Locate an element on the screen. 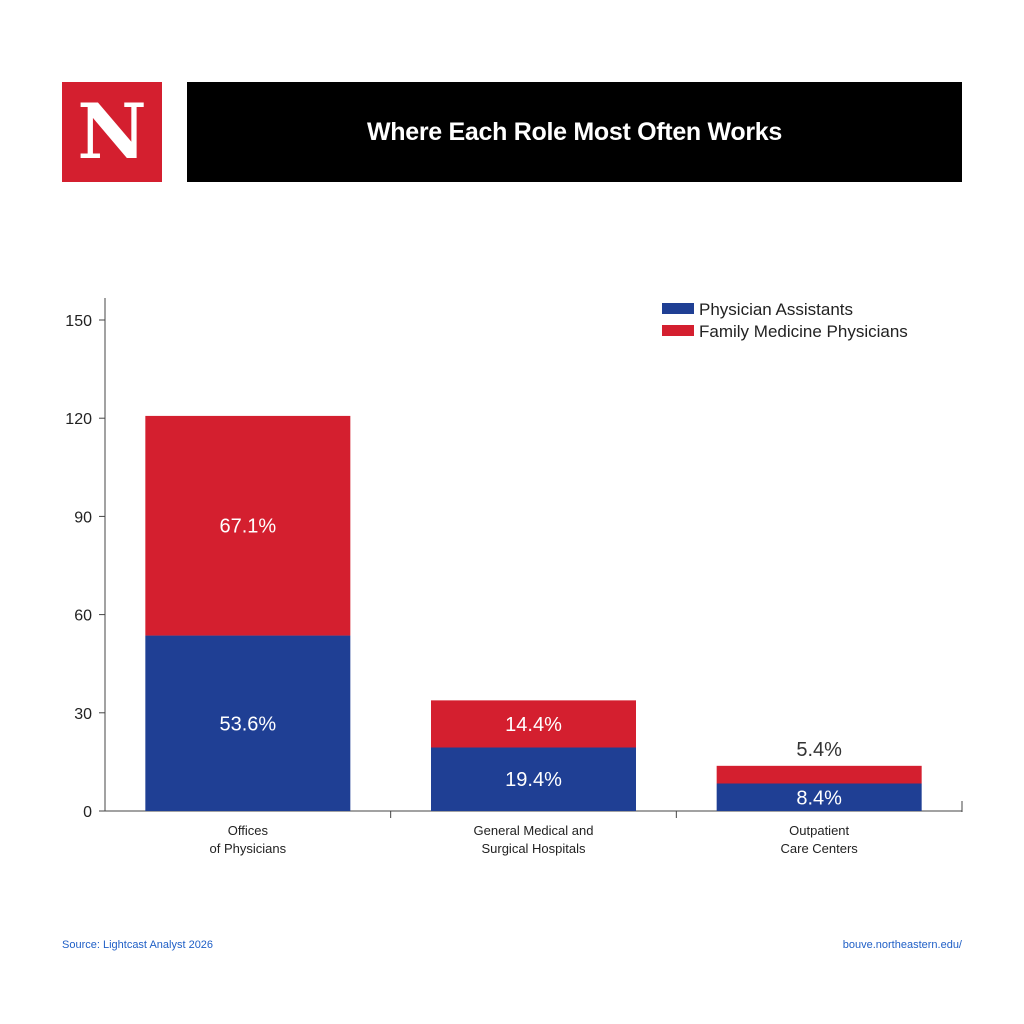  legend-label: Physician Assistants is located at coordinates (776, 309).